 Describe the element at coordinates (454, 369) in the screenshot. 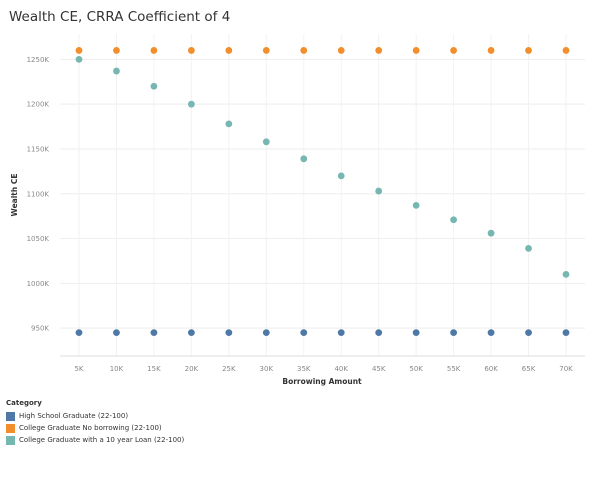

I see `x-tick-label: 55K` at that location.